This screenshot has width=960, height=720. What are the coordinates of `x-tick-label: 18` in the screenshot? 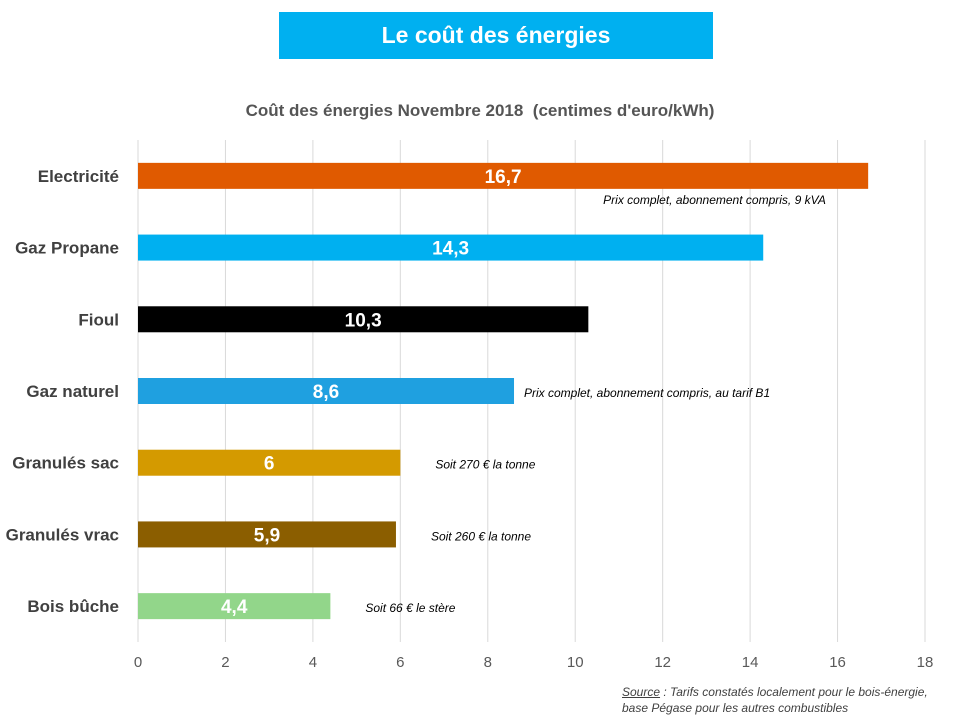 It's located at (925, 662).